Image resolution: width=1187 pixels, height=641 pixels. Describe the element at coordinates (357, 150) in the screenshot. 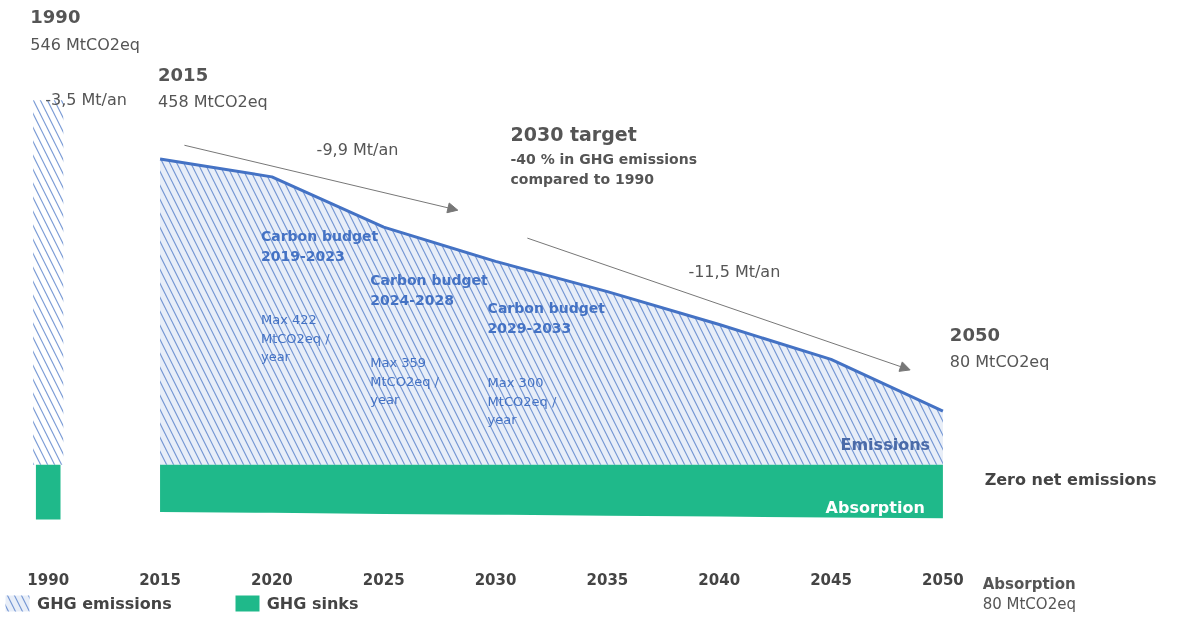

I see `annotation: -9,9 Mt/an` at that location.